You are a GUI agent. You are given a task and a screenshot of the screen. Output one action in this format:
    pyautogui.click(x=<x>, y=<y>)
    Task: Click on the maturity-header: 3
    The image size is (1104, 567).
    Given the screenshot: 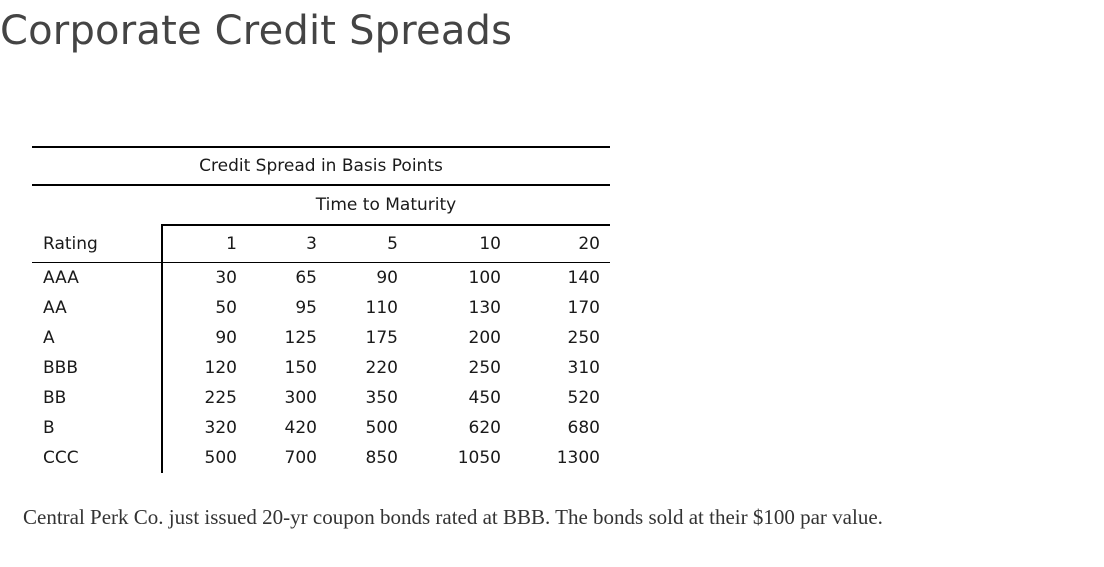 What is the action you would take?
    pyautogui.click(x=283, y=244)
    